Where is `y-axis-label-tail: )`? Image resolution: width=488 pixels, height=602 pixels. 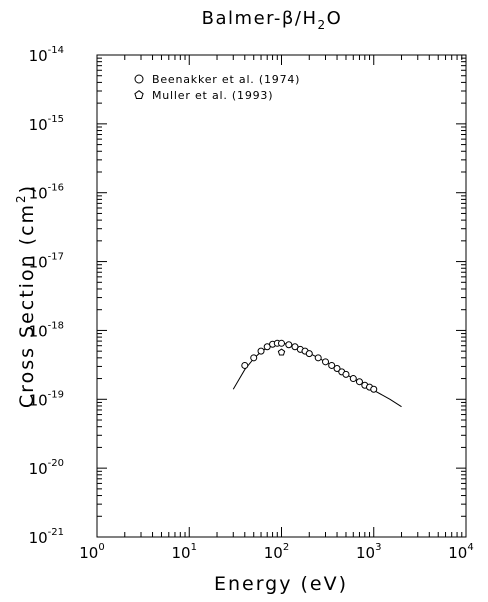 y-axis-label-tail: ) is located at coordinates (27, 188).